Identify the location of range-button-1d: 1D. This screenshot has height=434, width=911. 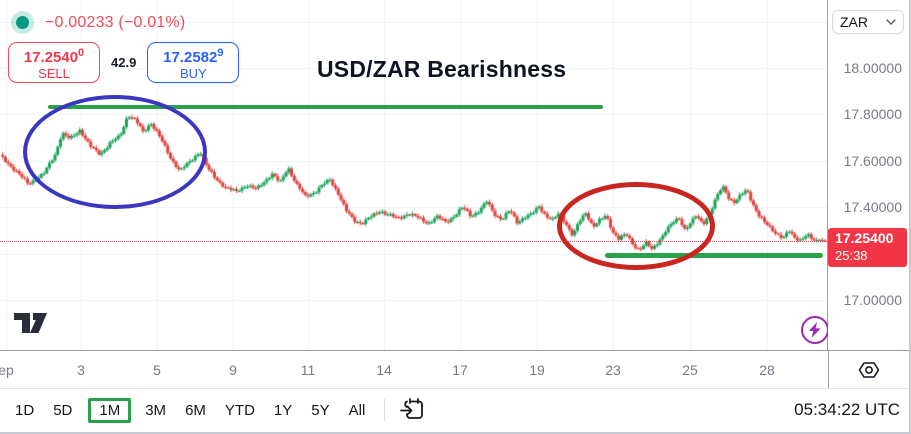
(24, 410).